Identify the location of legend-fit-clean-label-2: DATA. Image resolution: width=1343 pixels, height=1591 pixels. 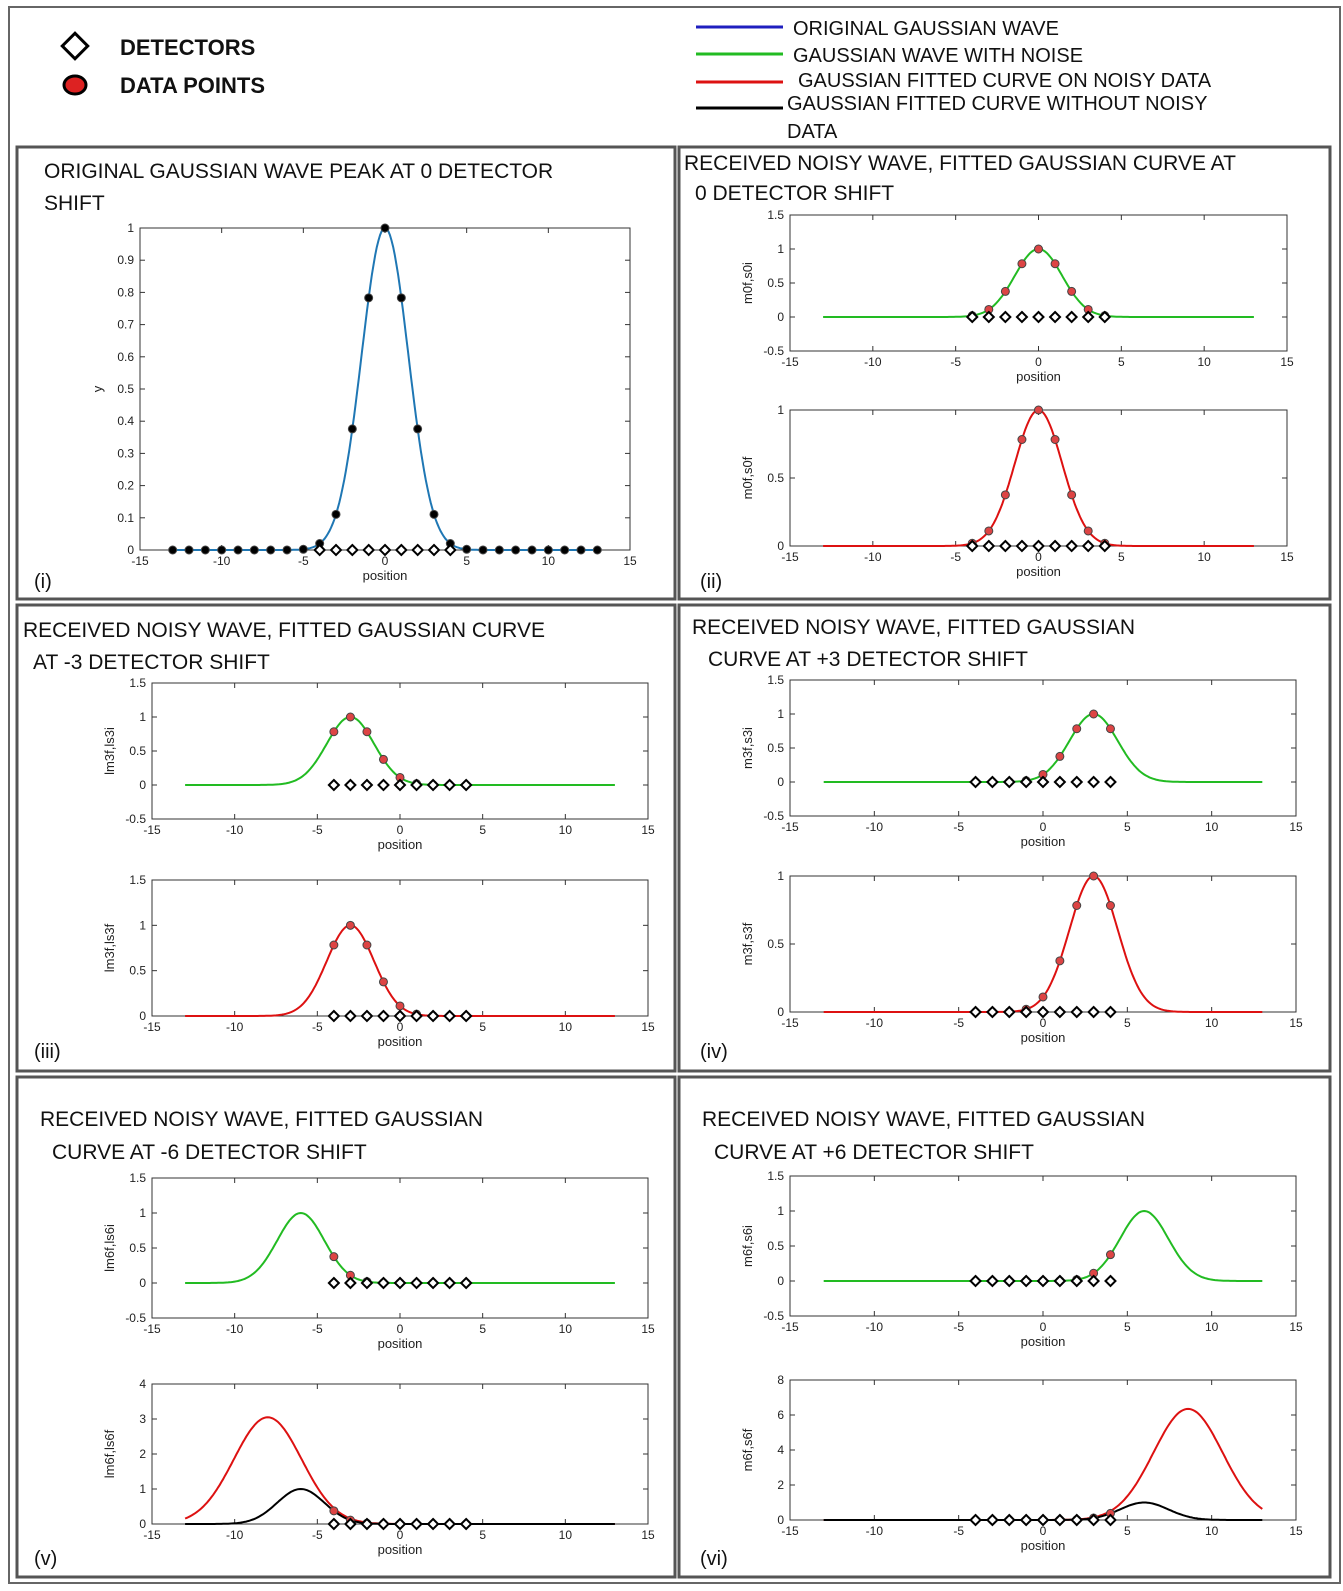
(812, 132).